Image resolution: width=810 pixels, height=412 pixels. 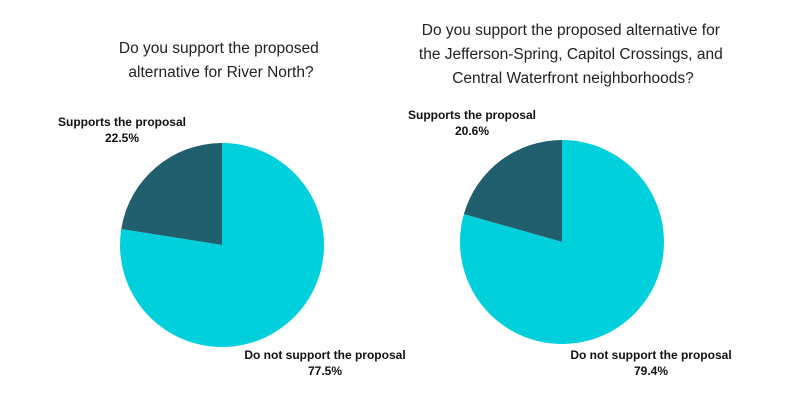 I want to click on chart-title-line: Central Waterfront neighborhoods?, so click(x=573, y=78).